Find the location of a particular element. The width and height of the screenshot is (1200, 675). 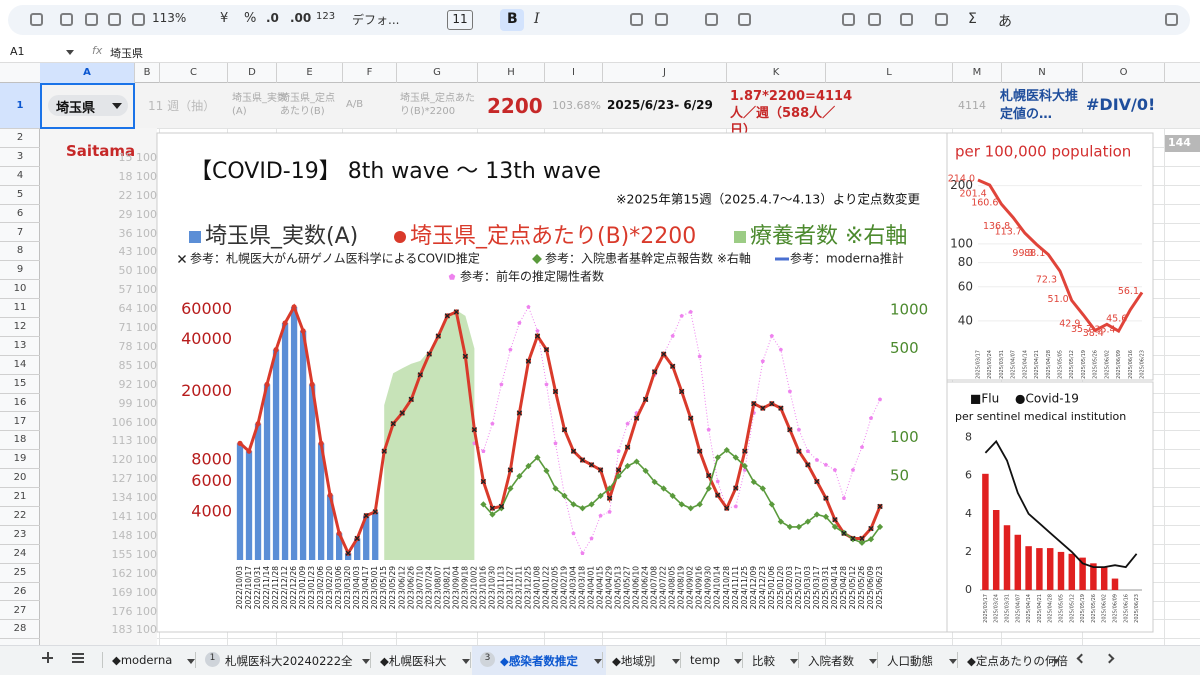

cell-B4: 18 100 is located at coordinates (138, 176).